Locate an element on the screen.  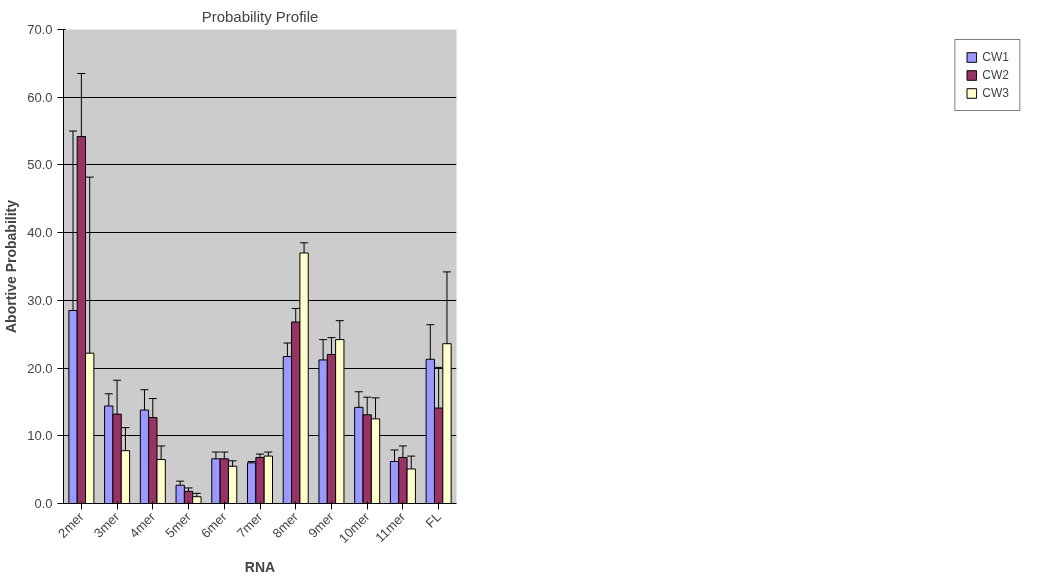
x-axis-title: RNA is located at coordinates (260, 567).